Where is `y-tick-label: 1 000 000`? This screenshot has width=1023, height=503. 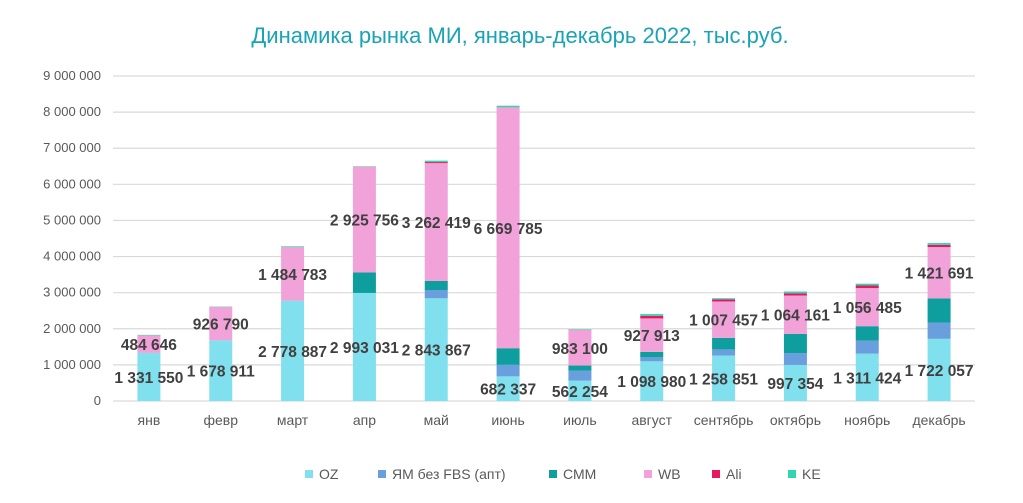 y-tick-label: 1 000 000 is located at coordinates (72, 364).